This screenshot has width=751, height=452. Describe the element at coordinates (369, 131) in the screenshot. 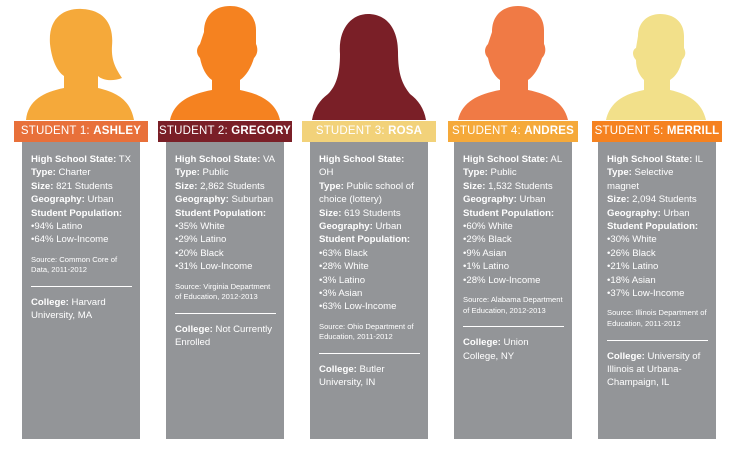

I see `student-banner: STUDENT 3: ROSA` at that location.